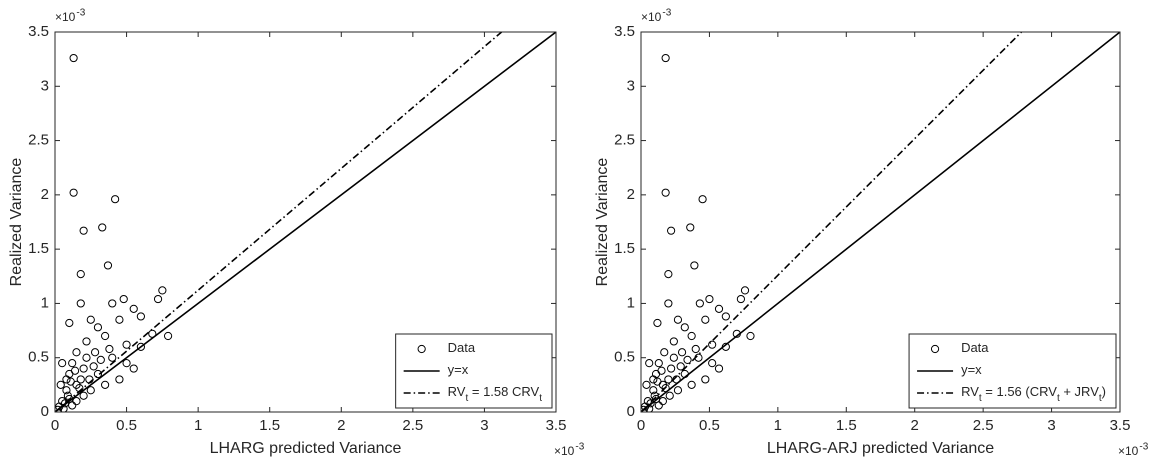 This screenshot has width=1151, height=469. What do you see at coordinates (631, 194) in the screenshot?
I see `y-tick-label: 2` at bounding box center [631, 194].